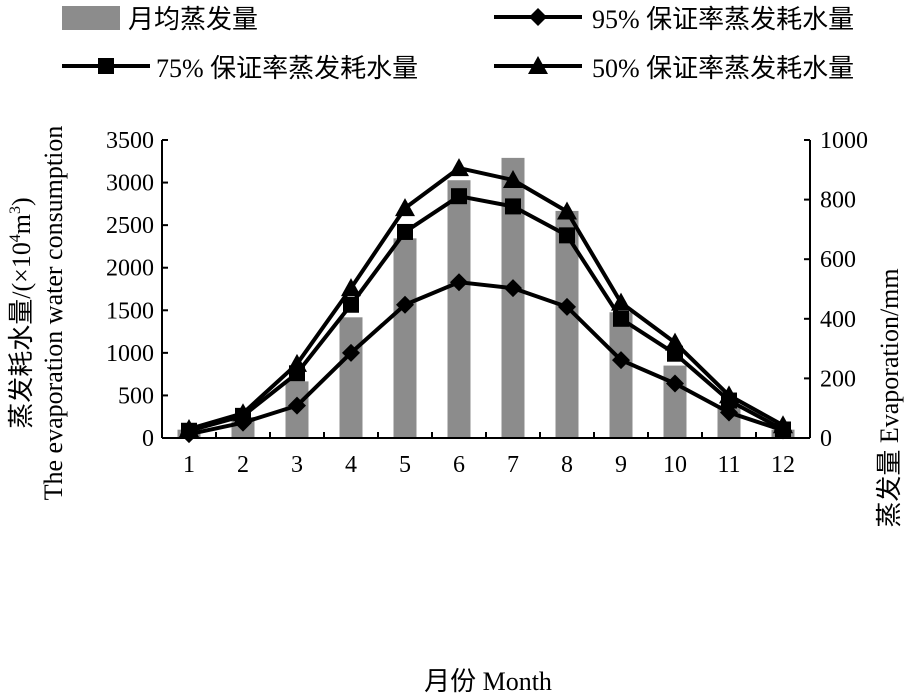  What do you see at coordinates (136, 396) in the screenshot?
I see `left-tick-label-500: 500` at bounding box center [136, 396].